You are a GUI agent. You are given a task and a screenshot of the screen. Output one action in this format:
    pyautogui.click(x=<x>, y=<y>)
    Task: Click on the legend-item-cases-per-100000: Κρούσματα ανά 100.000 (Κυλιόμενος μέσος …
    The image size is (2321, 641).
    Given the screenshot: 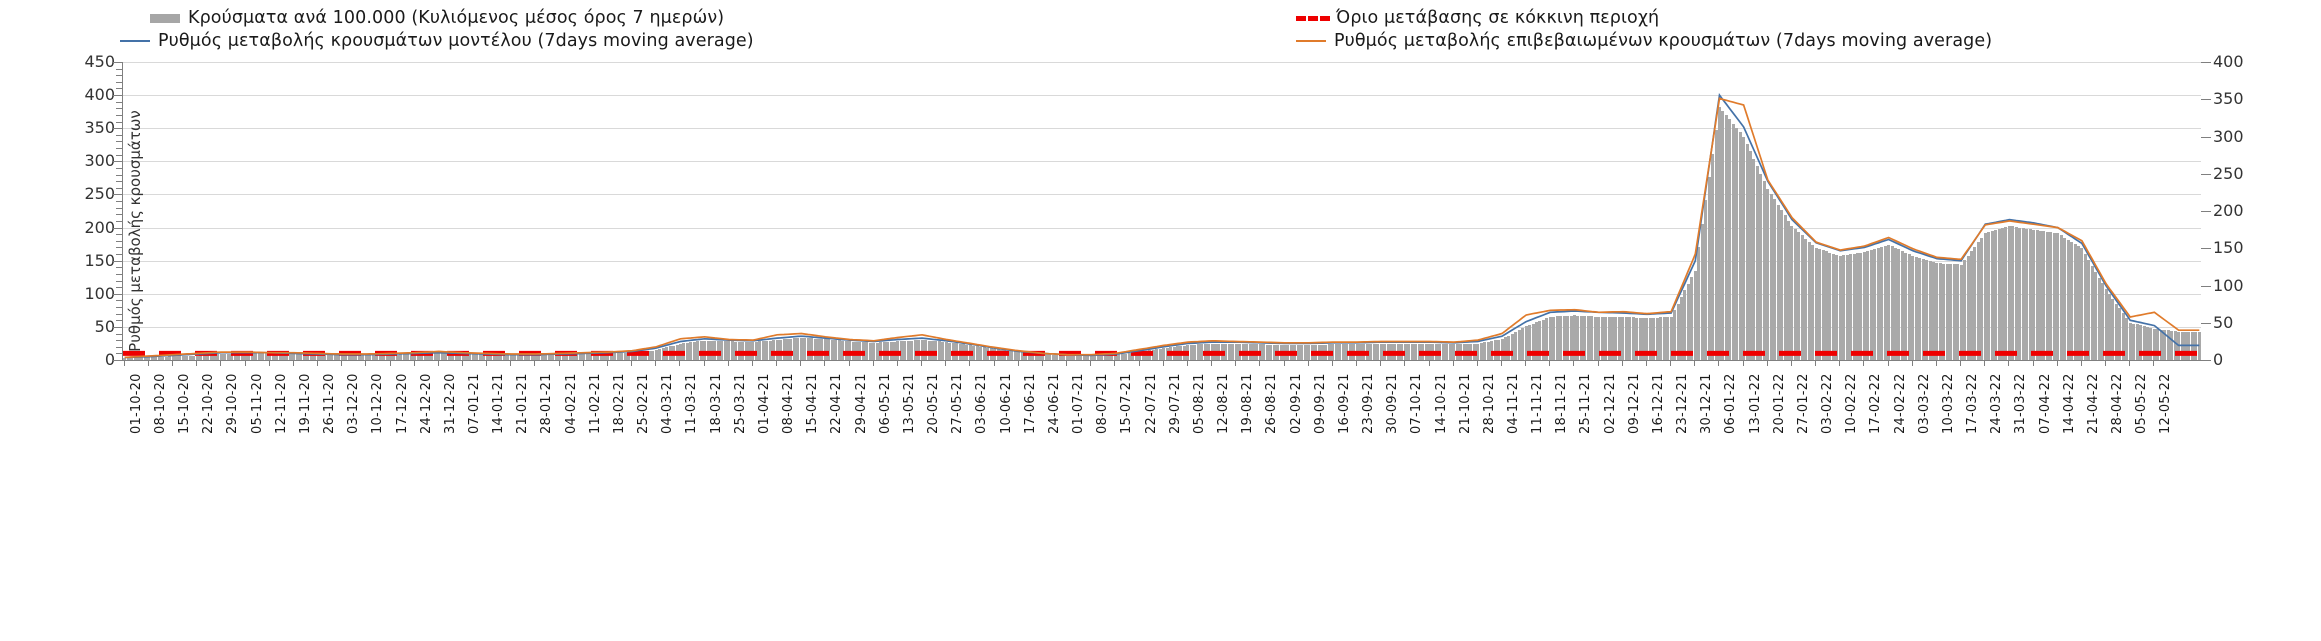 What is the action you would take?
    pyautogui.click(x=437, y=18)
    